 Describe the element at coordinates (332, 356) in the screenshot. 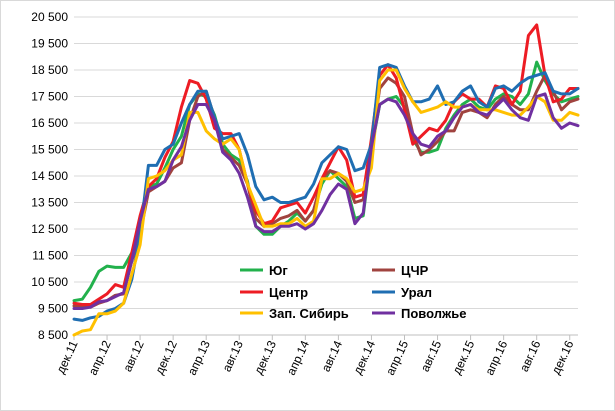

I see `x-tick-label: авг.14` at that location.